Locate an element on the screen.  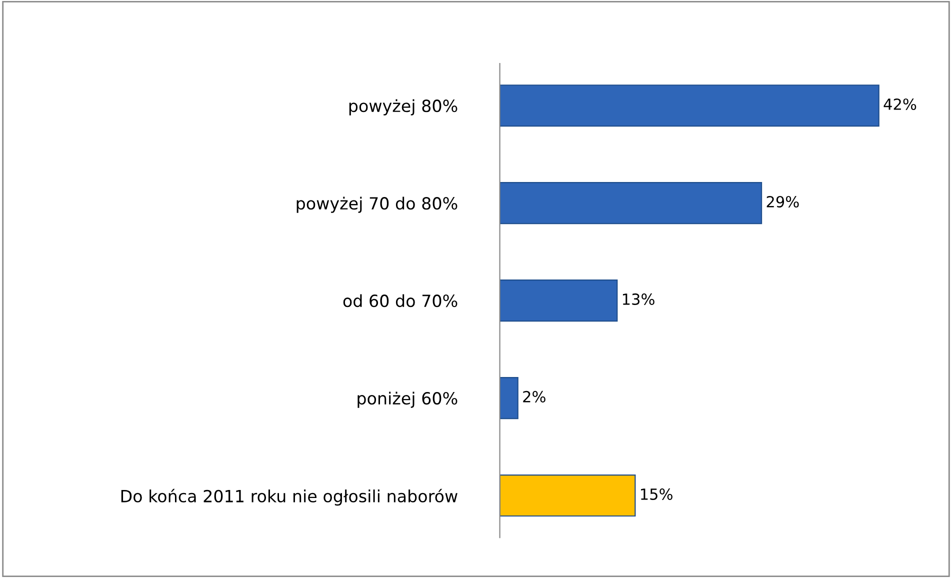
data-label: 13% is located at coordinates (638, 299).